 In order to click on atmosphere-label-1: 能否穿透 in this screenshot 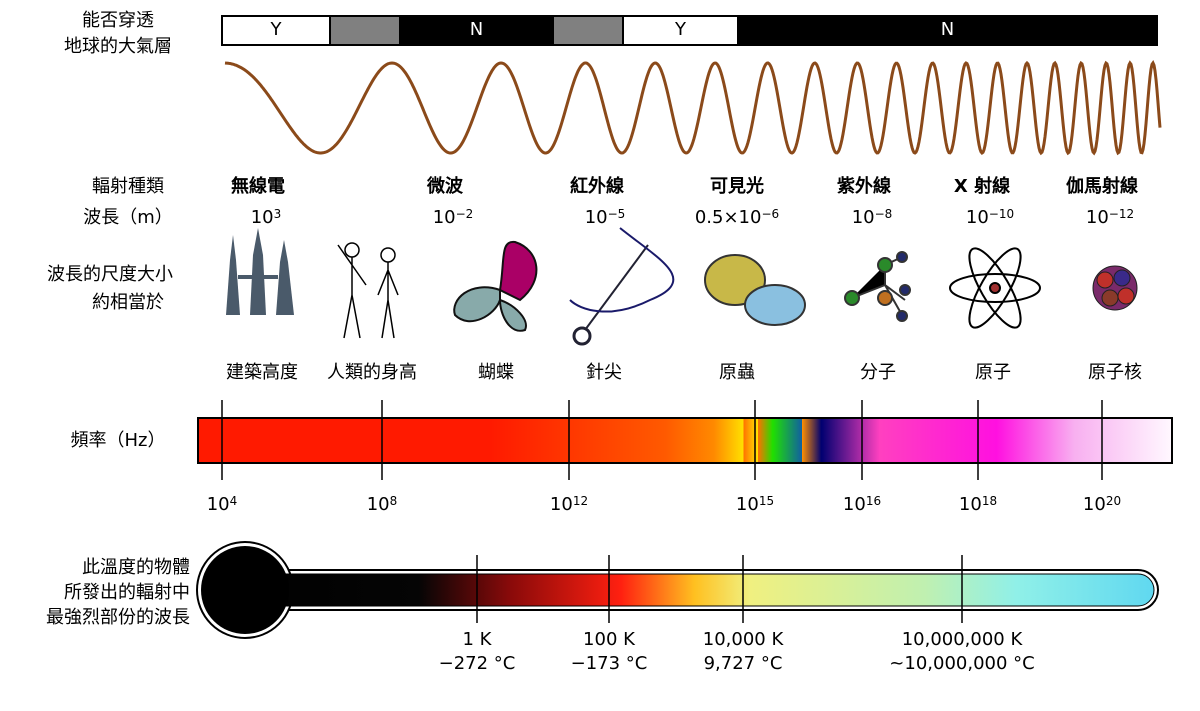, I will do `click(118, 20)`.